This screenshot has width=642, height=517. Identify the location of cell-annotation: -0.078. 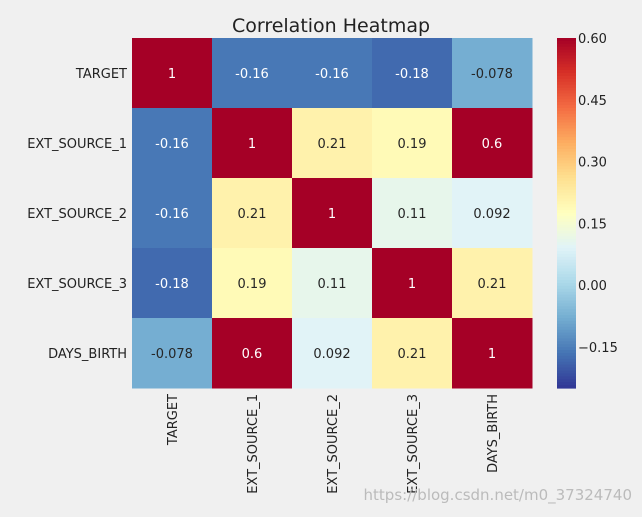
(172, 354).